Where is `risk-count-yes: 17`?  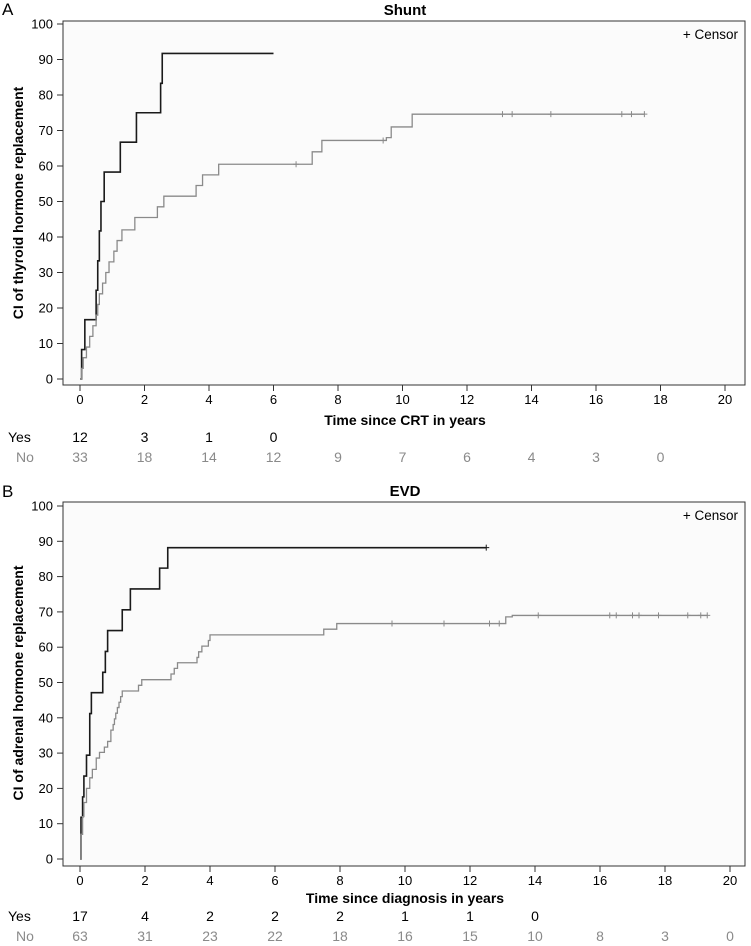 risk-count-yes: 17 is located at coordinates (80, 916).